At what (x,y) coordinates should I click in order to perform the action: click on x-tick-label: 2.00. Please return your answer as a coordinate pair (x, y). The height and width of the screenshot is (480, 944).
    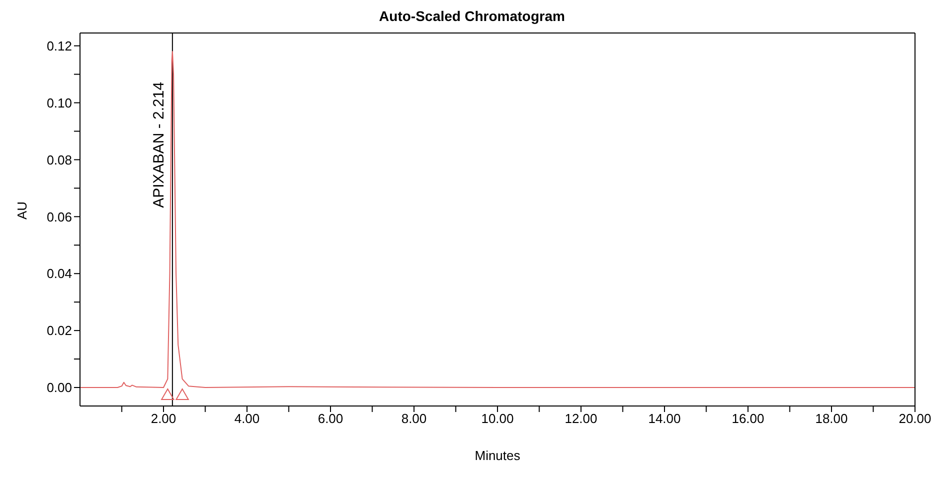
    Looking at the image, I should click on (163, 418).